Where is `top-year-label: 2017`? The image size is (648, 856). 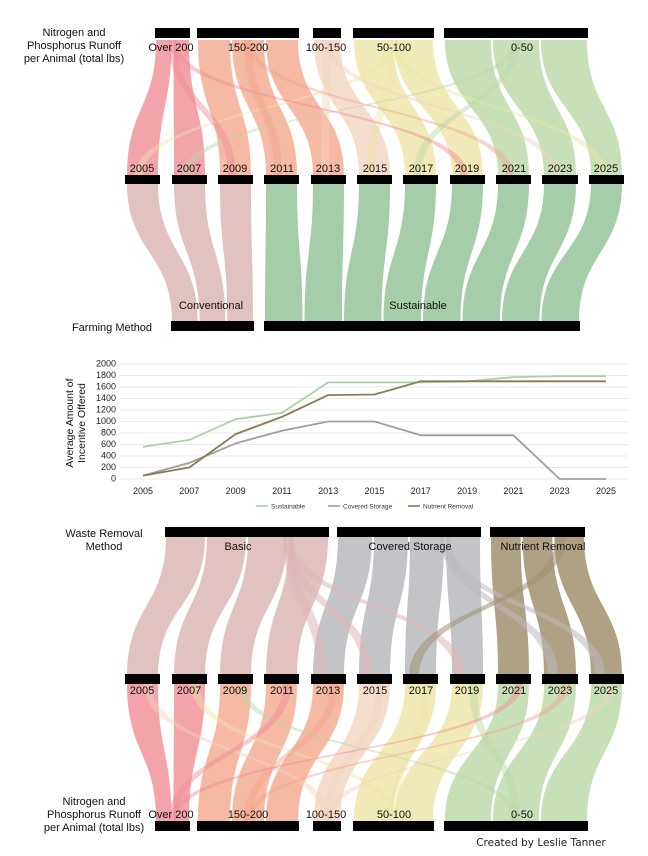 top-year-label: 2017 is located at coordinates (421, 169).